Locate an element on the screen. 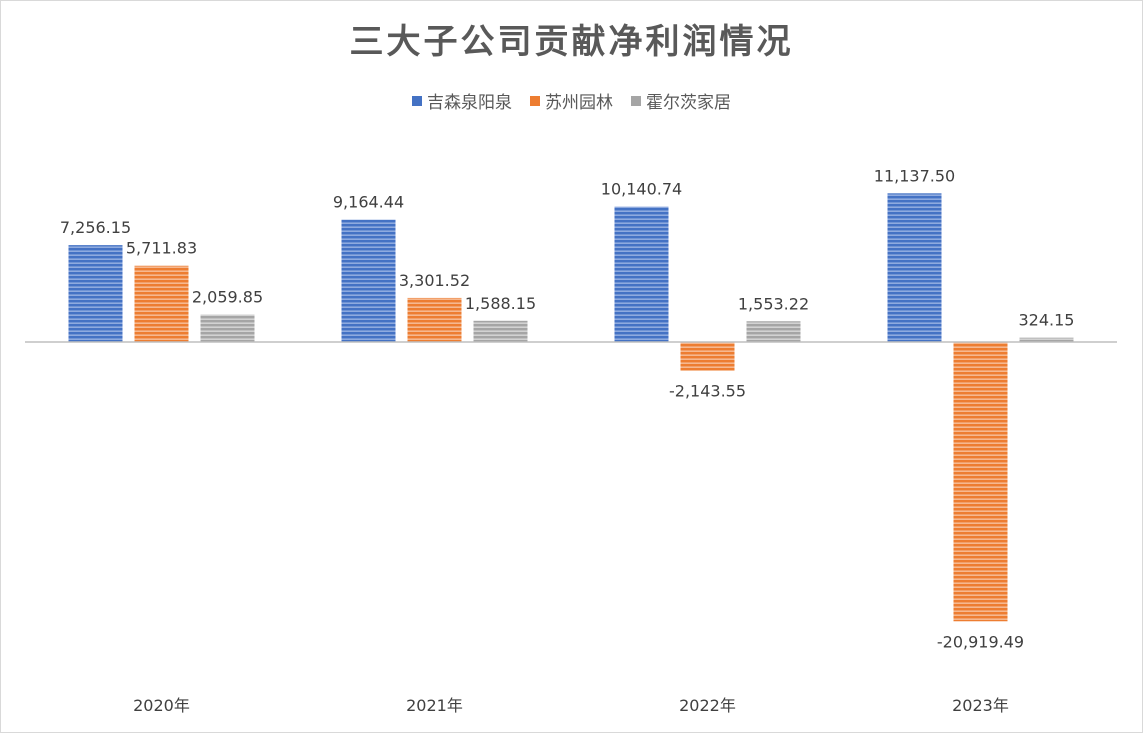 Image resolution: width=1143 pixels, height=733 pixels. category-label-1: 2021年 is located at coordinates (434, 705).